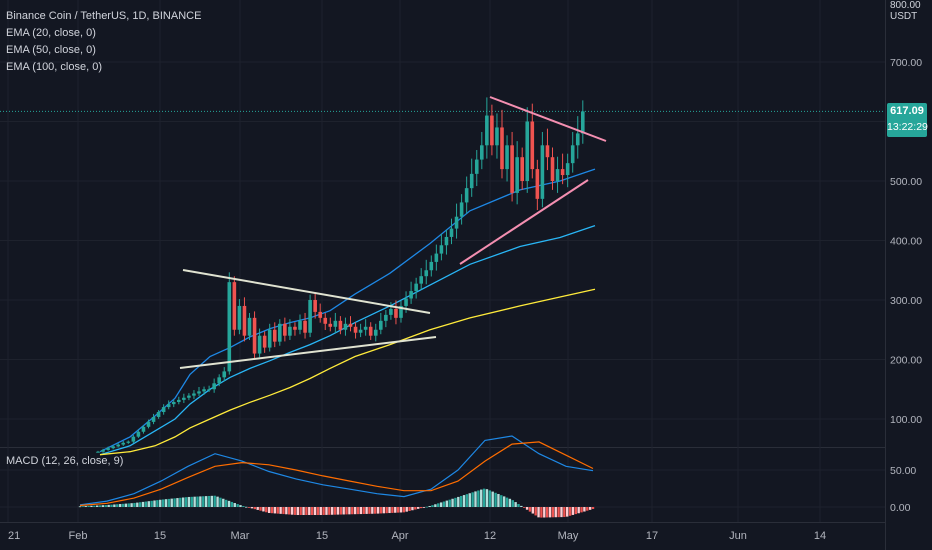 The height and width of the screenshot is (550, 932). I want to click on x-tick-label: 12, so click(490, 536).